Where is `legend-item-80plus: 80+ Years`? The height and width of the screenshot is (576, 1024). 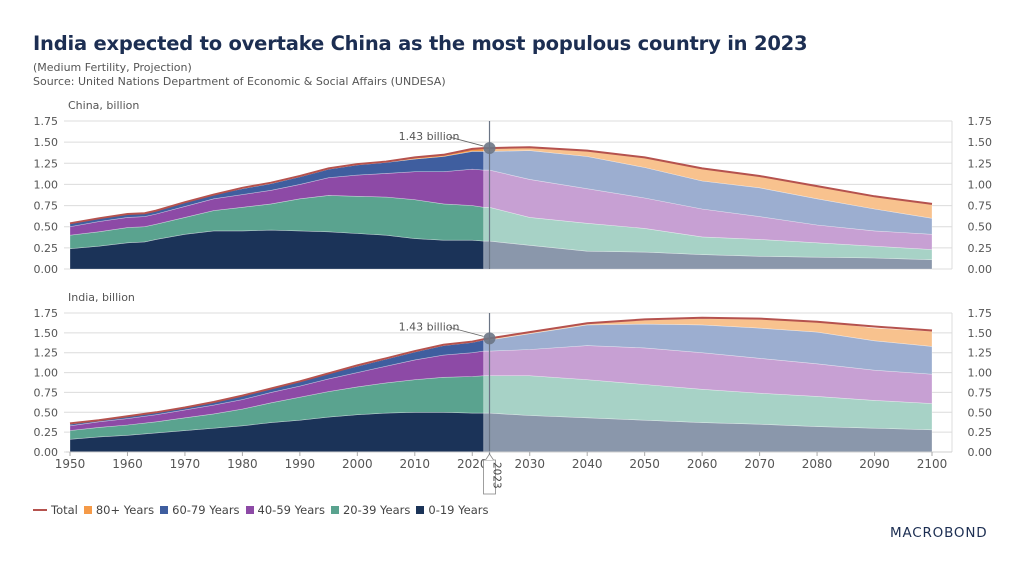
legend-item-80plus: 80+ Years is located at coordinates (119, 510).